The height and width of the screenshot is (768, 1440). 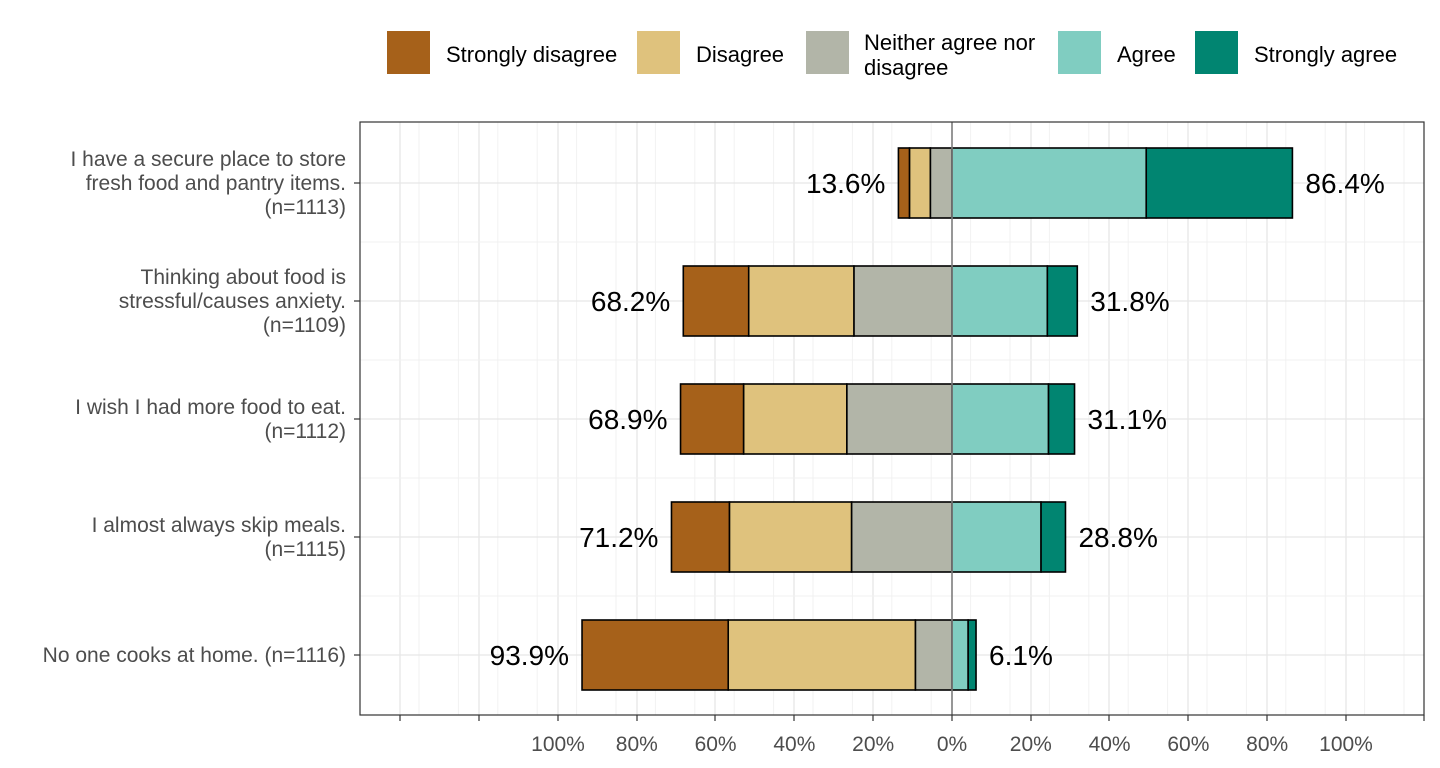 I want to click on y-tick-label-line: I almost always skip meals., so click(x=219, y=525).